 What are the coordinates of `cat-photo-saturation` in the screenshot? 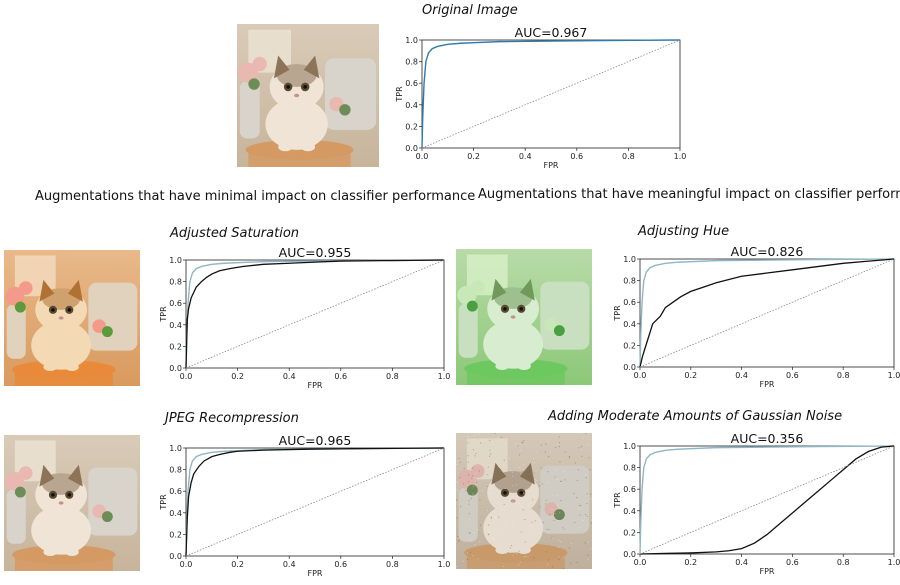 It's located at (72, 318).